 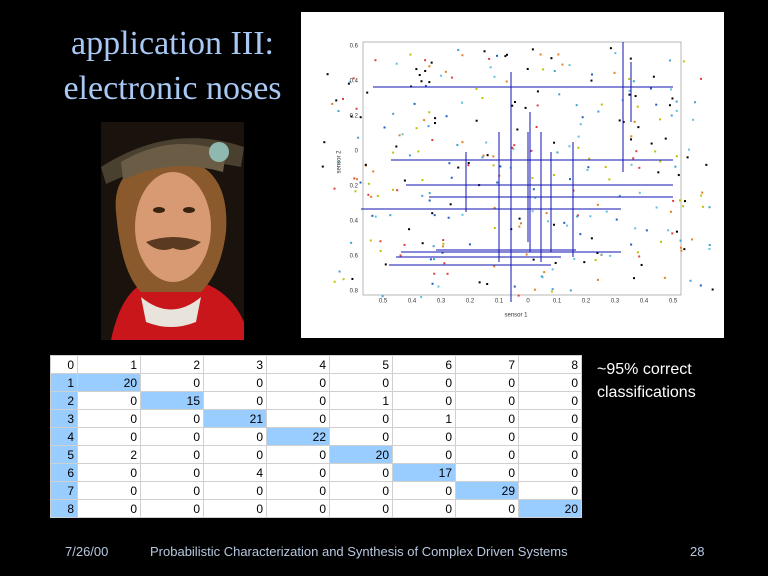 I want to click on table-cell: 6, so click(x=424, y=364).